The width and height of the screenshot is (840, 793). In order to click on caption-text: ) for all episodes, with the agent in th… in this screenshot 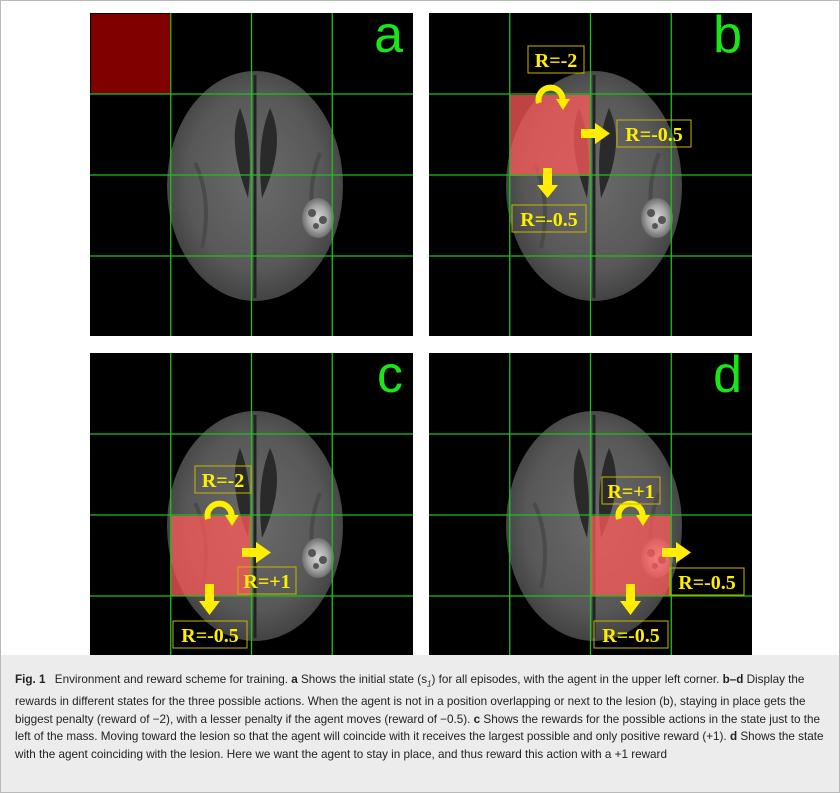, I will do `click(575, 679)`.